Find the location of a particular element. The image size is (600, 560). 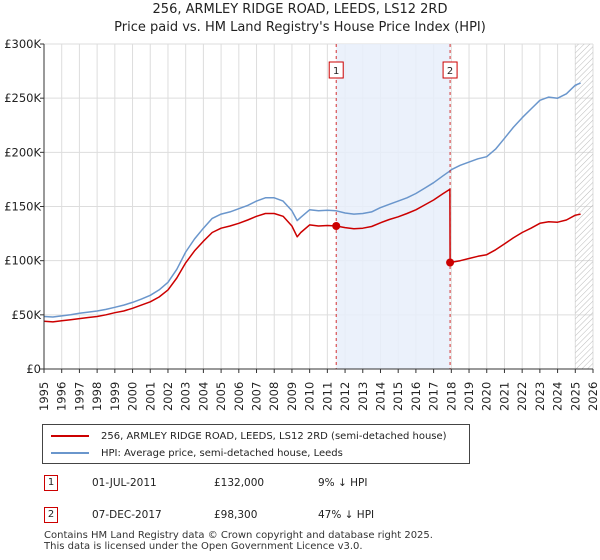

sale-price: £132,000 is located at coordinates (239, 483).